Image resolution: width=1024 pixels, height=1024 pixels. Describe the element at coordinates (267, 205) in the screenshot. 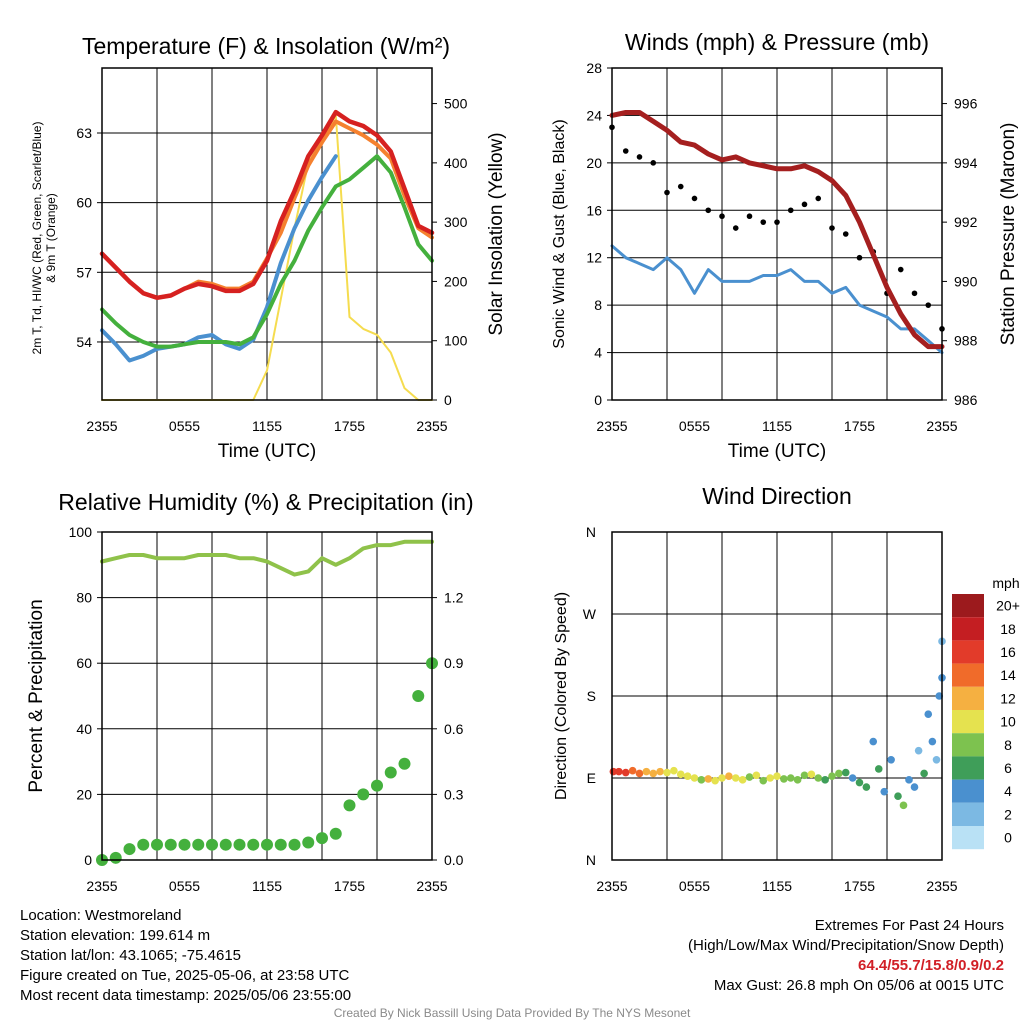

I see `temp-2m-line` at that location.